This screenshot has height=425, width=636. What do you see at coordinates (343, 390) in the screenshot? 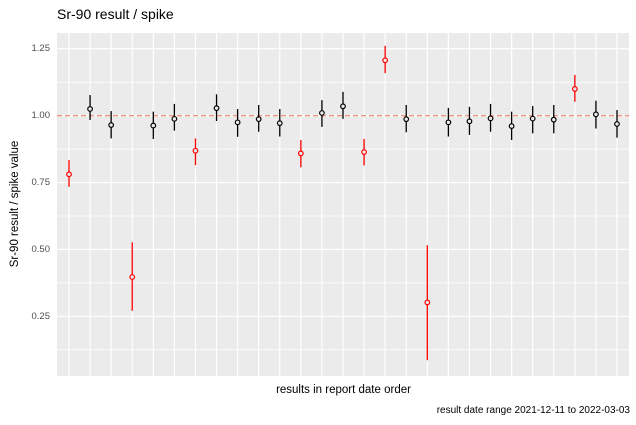
I see `x-axis-title: results in report date order` at bounding box center [343, 390].